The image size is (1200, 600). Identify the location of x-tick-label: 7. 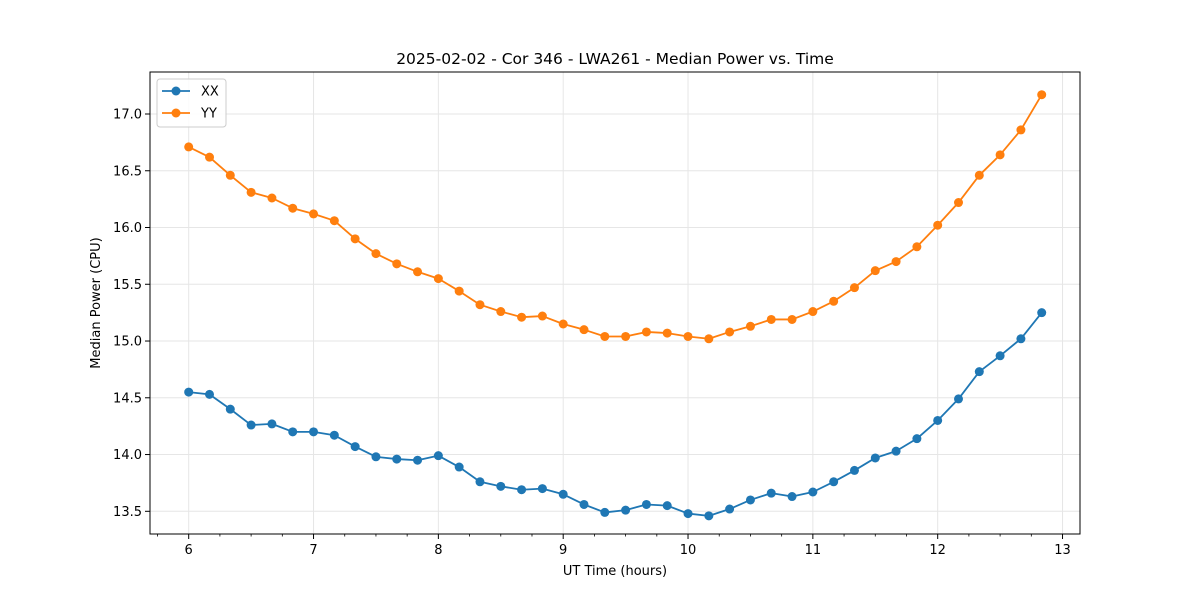
(313, 550).